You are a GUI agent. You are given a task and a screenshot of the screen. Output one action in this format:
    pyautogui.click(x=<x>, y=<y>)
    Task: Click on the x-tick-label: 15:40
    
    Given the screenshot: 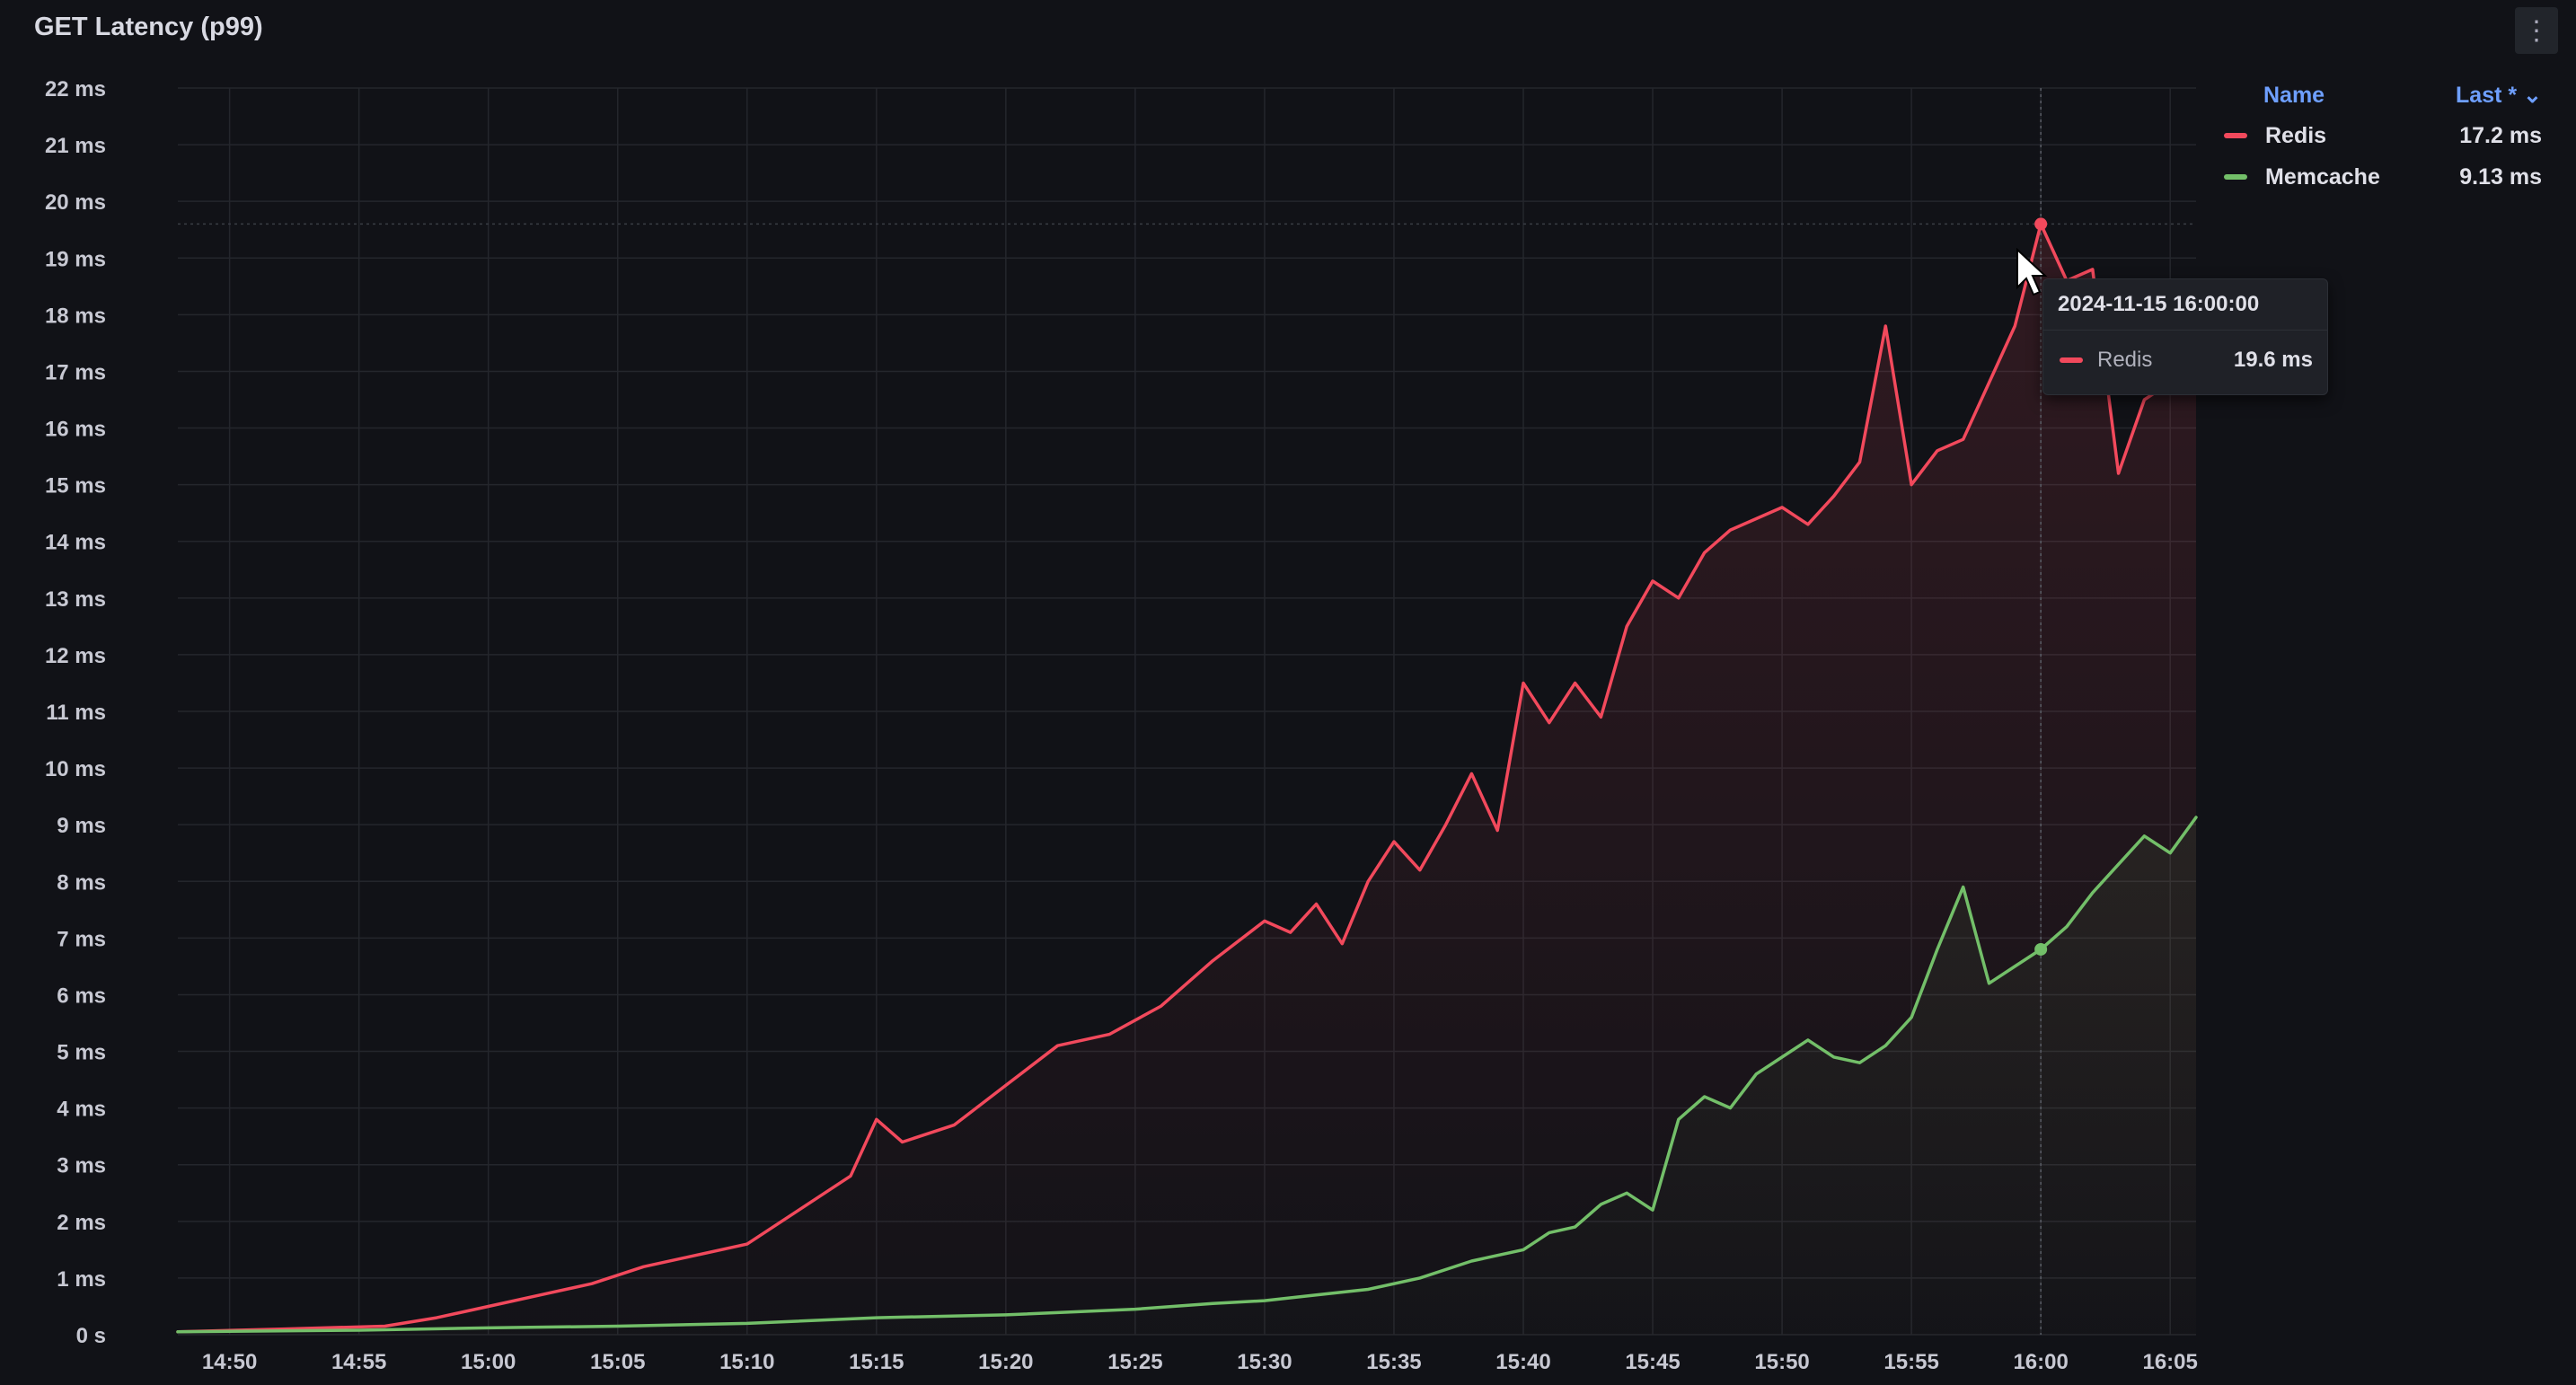 What is the action you would take?
    pyautogui.click(x=1522, y=1362)
    